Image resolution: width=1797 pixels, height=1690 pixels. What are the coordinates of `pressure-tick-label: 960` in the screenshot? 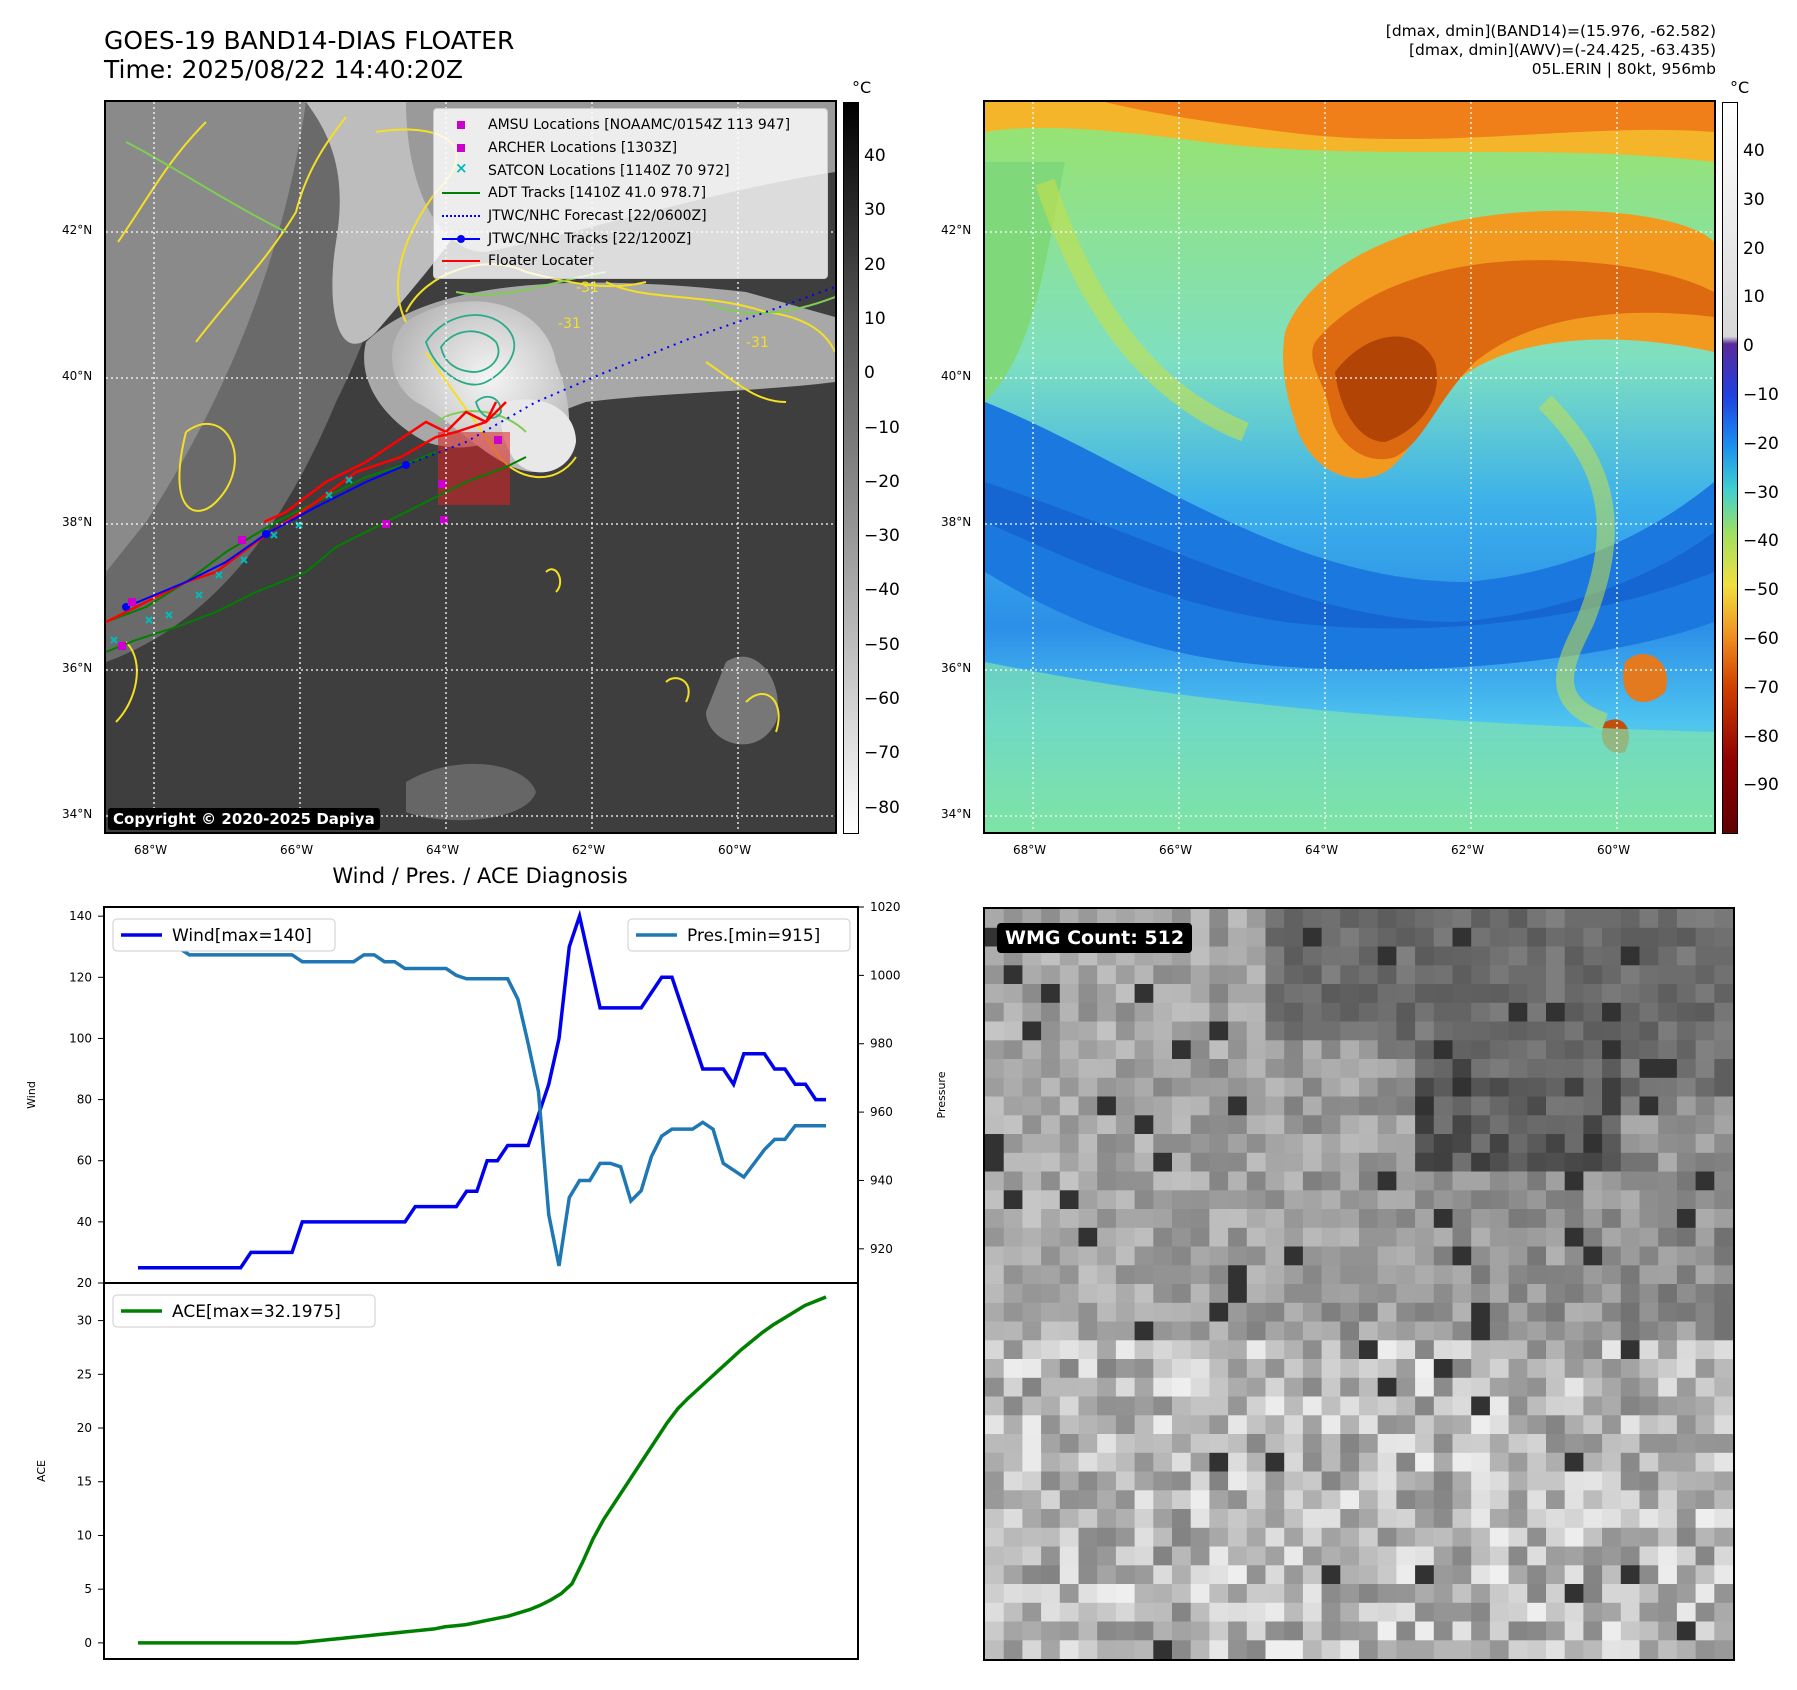 It's located at (881, 1112).